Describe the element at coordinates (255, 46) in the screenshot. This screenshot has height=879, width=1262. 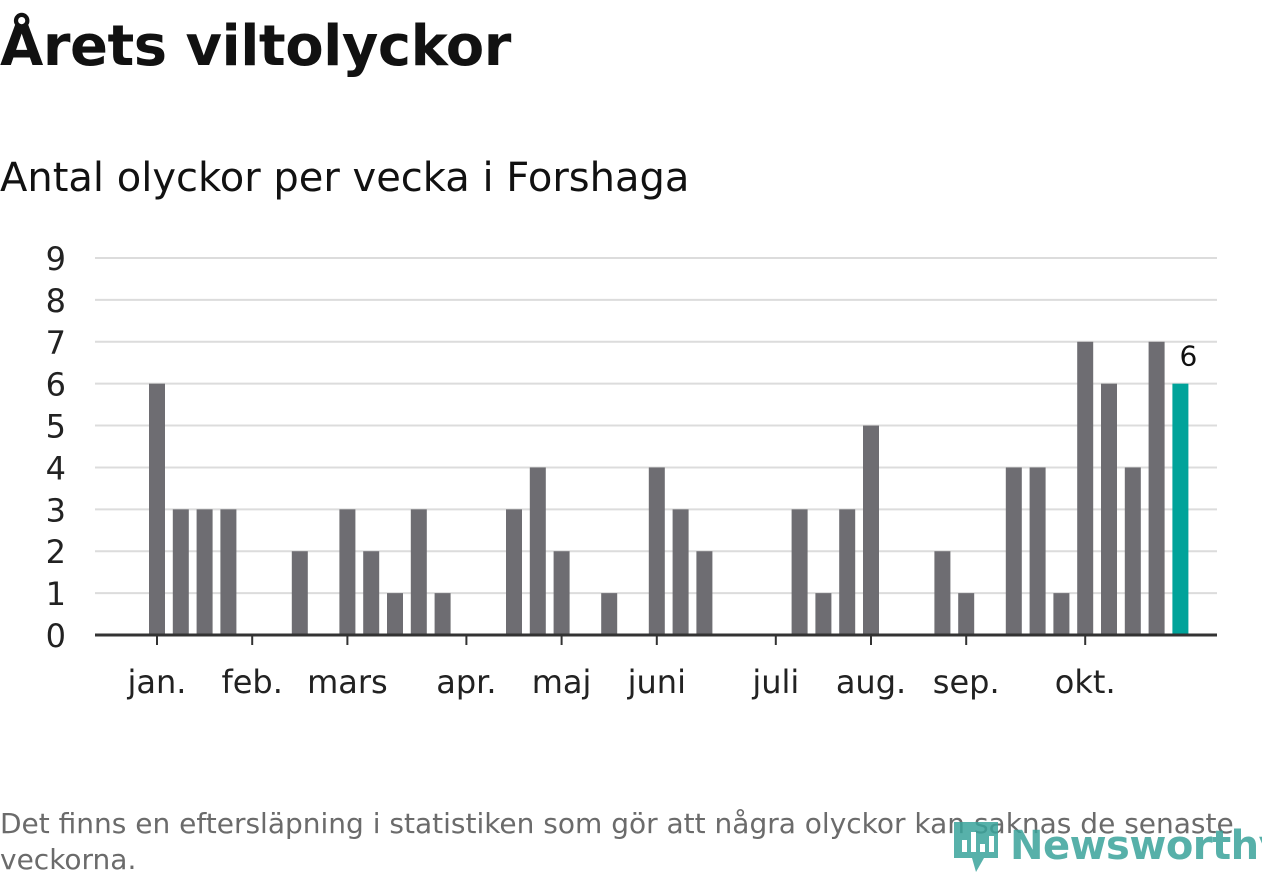
I see `chart-title: Årets viltolyckor` at that location.